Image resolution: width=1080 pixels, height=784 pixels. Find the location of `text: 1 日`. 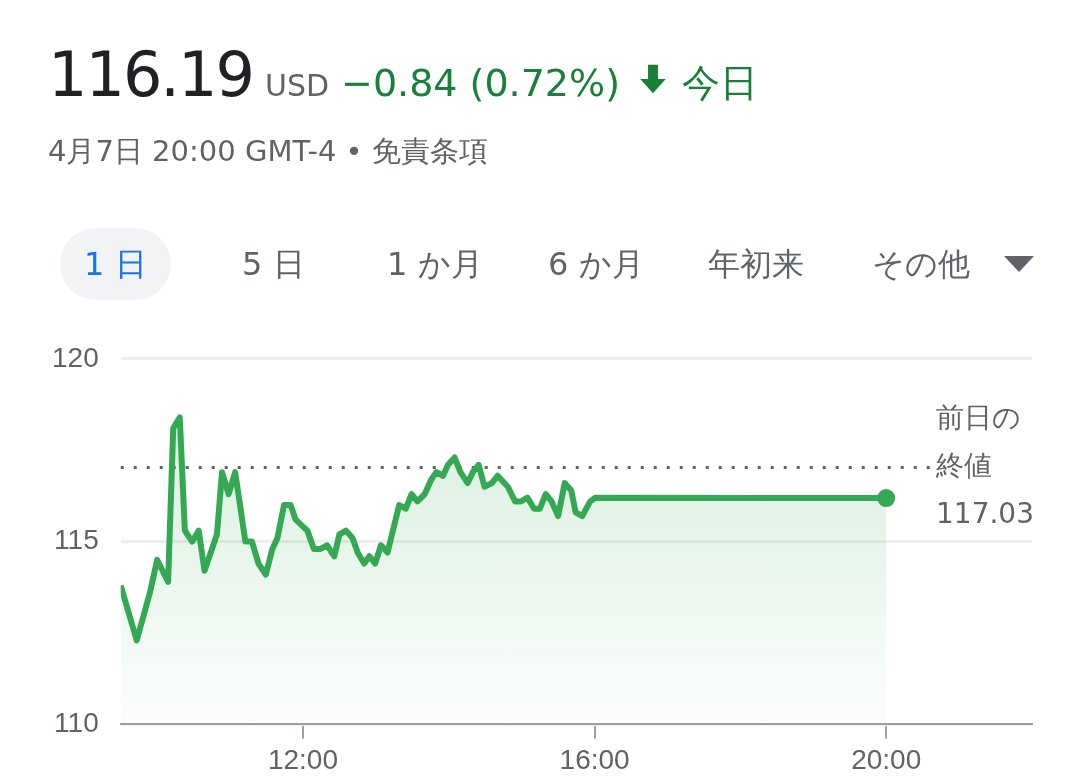

text: 1 日 is located at coordinates (115, 264).